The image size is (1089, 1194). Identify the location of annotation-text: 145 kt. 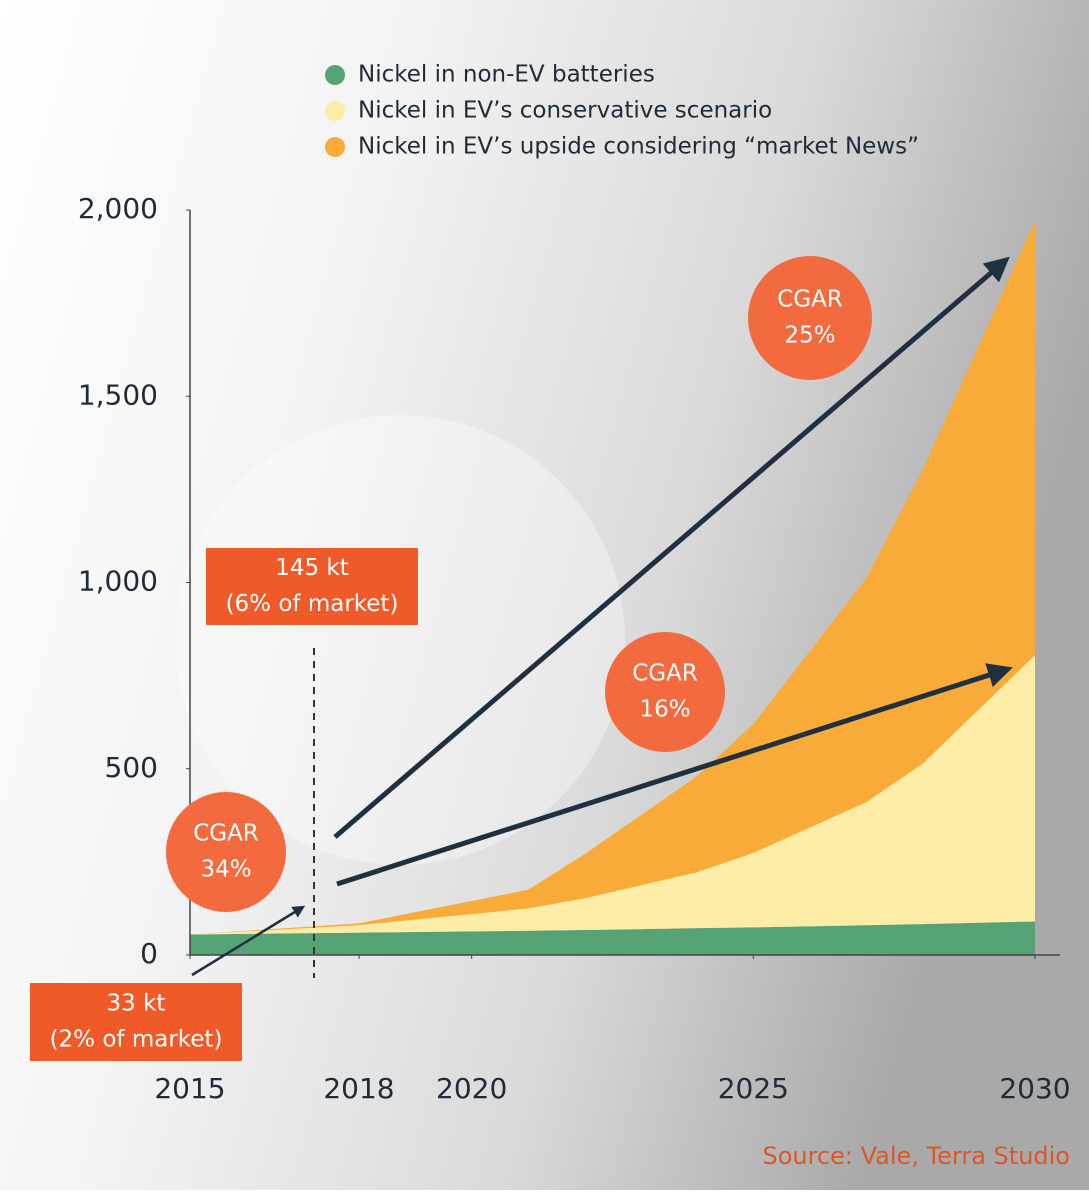
(312, 568).